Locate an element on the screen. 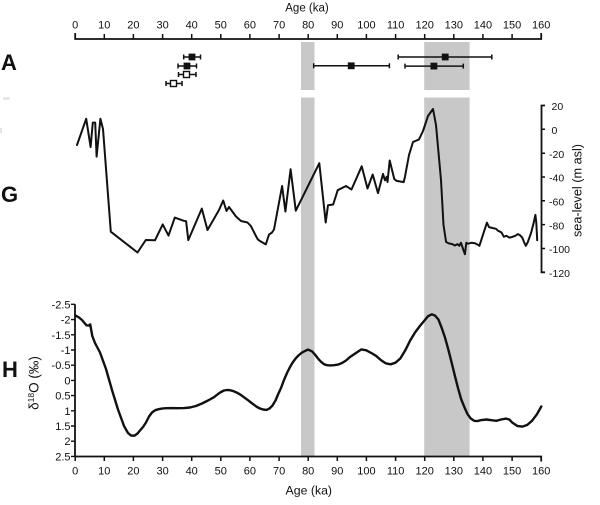 The width and height of the screenshot is (600, 505). svg-text: -0.5 is located at coordinates (61, 366).